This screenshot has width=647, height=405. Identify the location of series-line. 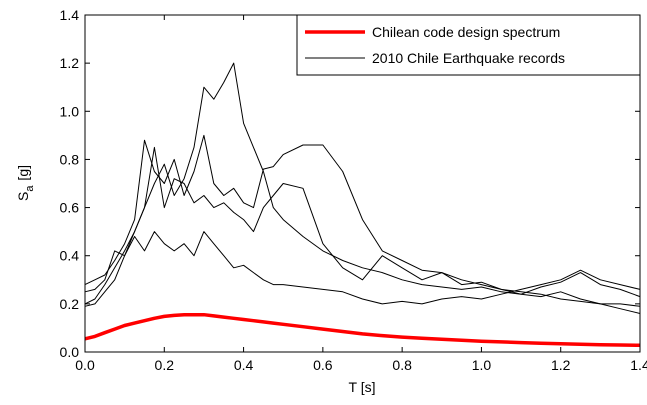
(362, 330).